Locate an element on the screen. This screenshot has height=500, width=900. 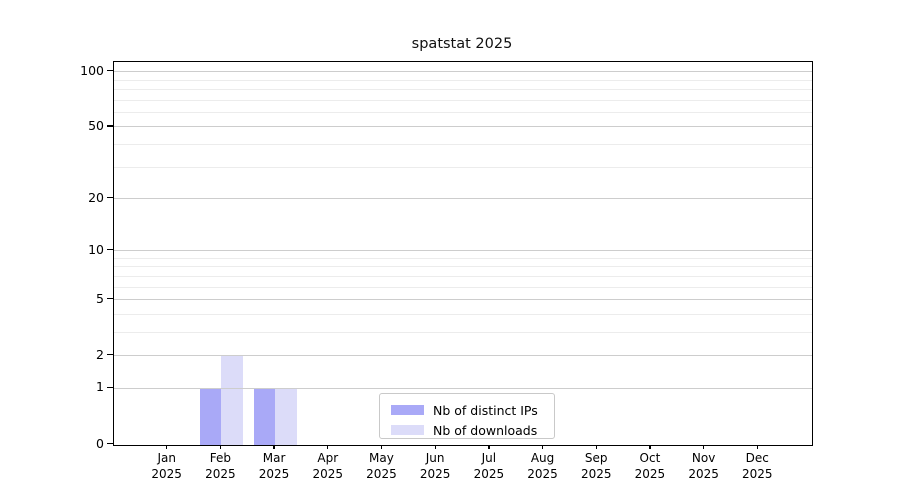
x-tick-label-dec: Dec 2025 is located at coordinates (757, 466).